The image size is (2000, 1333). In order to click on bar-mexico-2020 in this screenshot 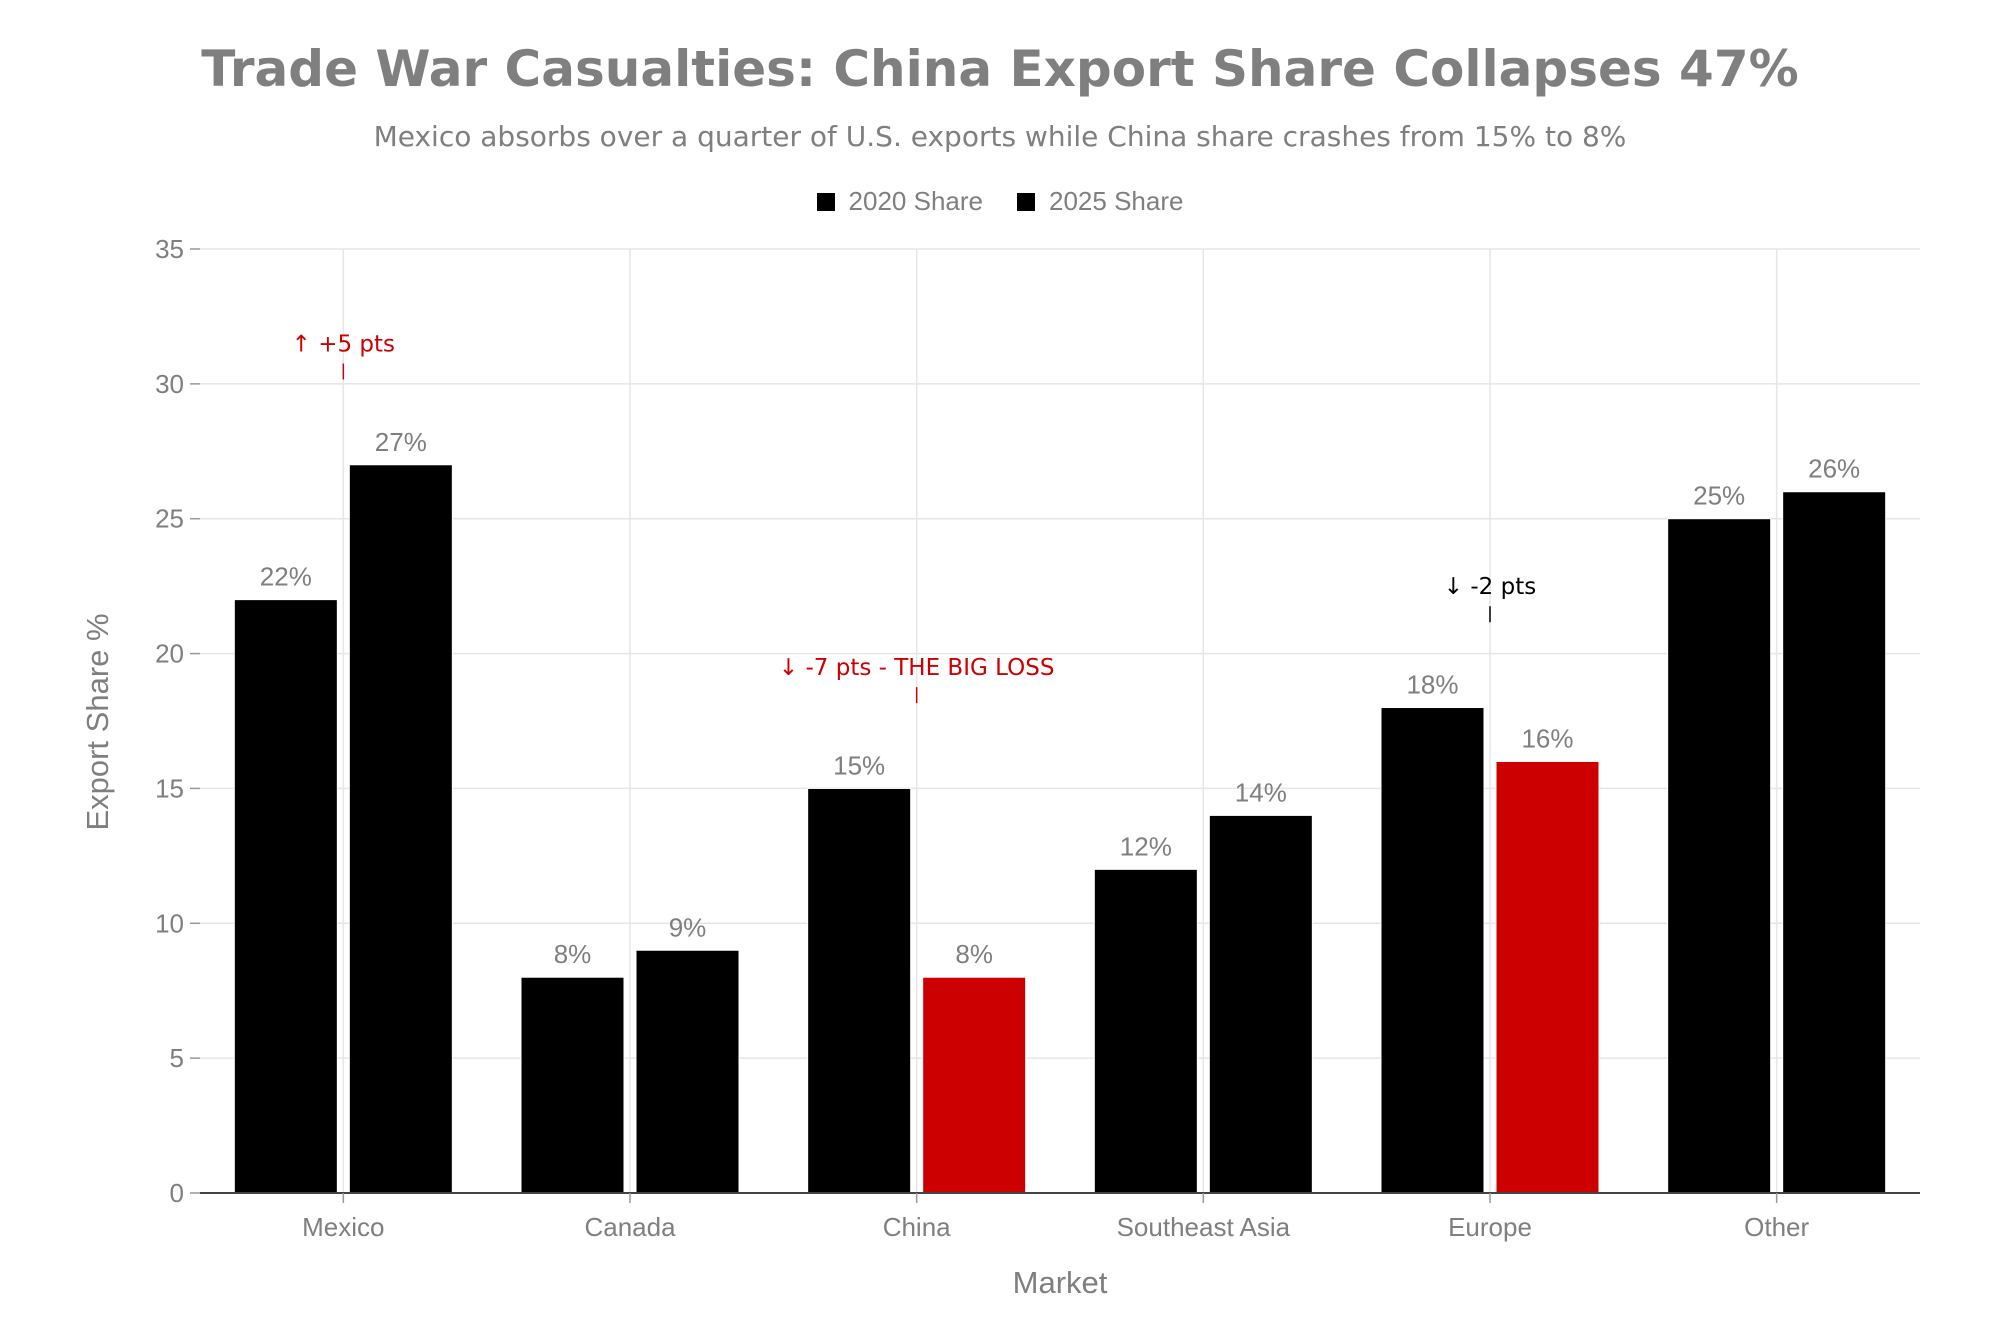, I will do `click(285, 896)`.